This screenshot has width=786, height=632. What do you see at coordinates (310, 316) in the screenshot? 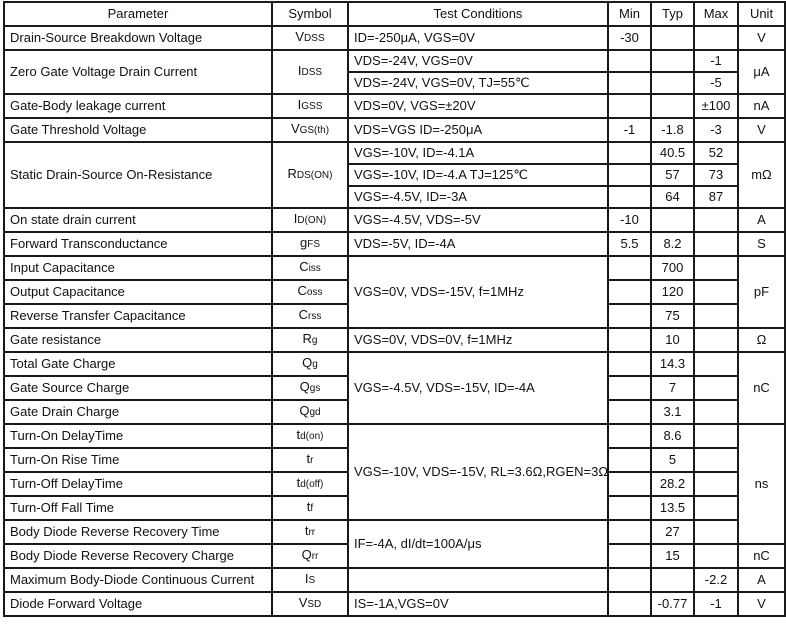
I see `symbol-cell: Crss` at bounding box center [310, 316].